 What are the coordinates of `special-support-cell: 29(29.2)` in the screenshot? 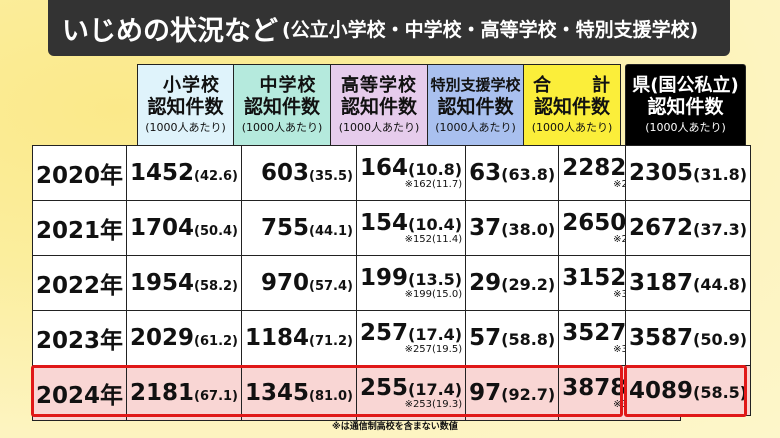 It's located at (512, 283).